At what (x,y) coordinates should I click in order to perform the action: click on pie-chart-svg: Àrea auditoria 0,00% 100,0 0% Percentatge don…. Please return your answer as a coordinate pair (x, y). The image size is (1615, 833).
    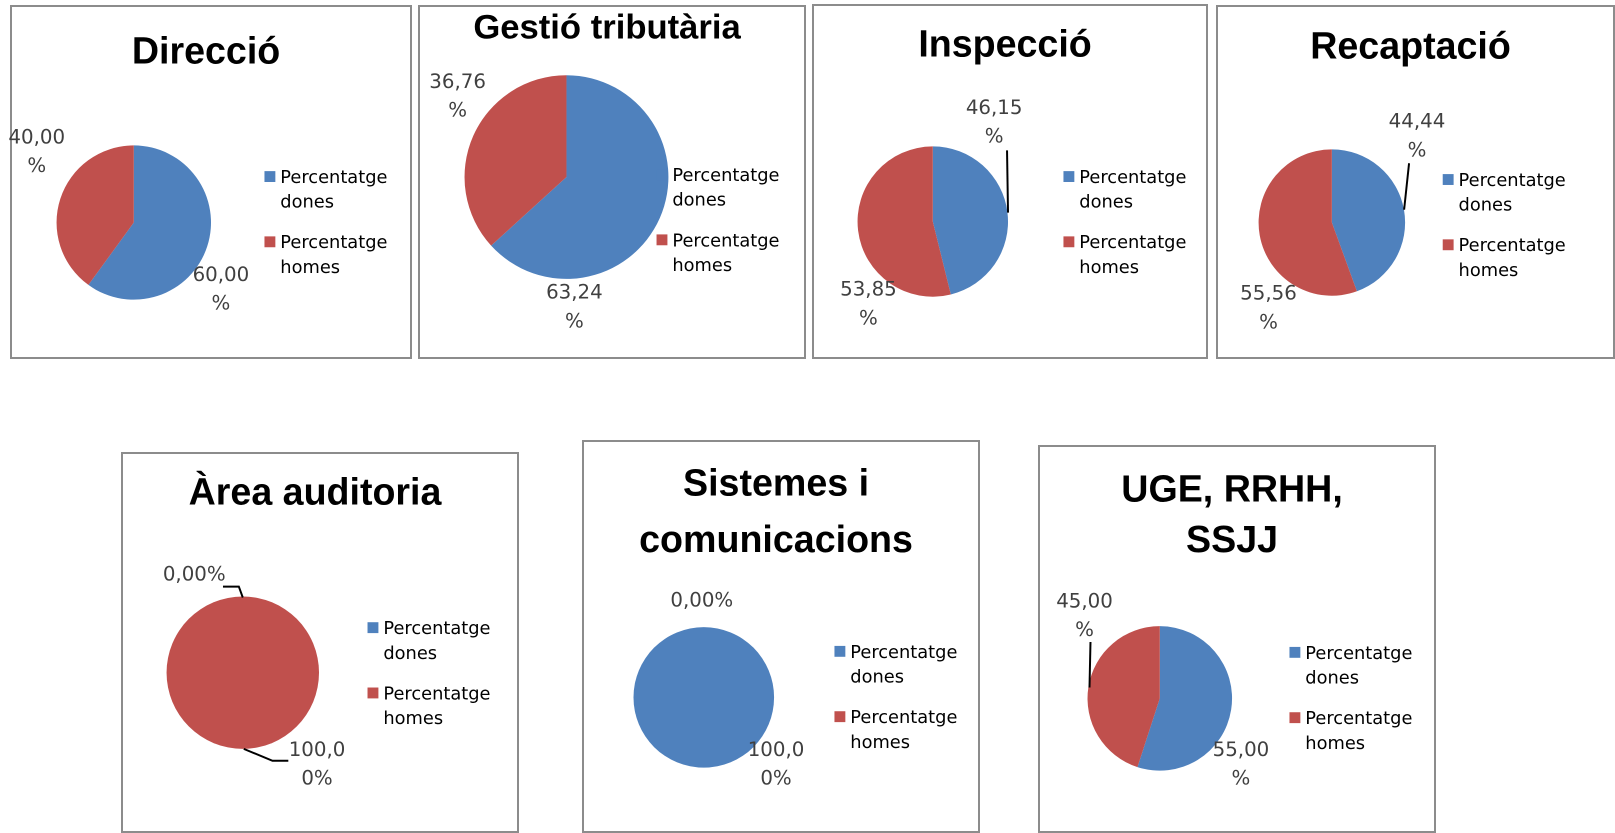
    Looking at the image, I should click on (327, 629).